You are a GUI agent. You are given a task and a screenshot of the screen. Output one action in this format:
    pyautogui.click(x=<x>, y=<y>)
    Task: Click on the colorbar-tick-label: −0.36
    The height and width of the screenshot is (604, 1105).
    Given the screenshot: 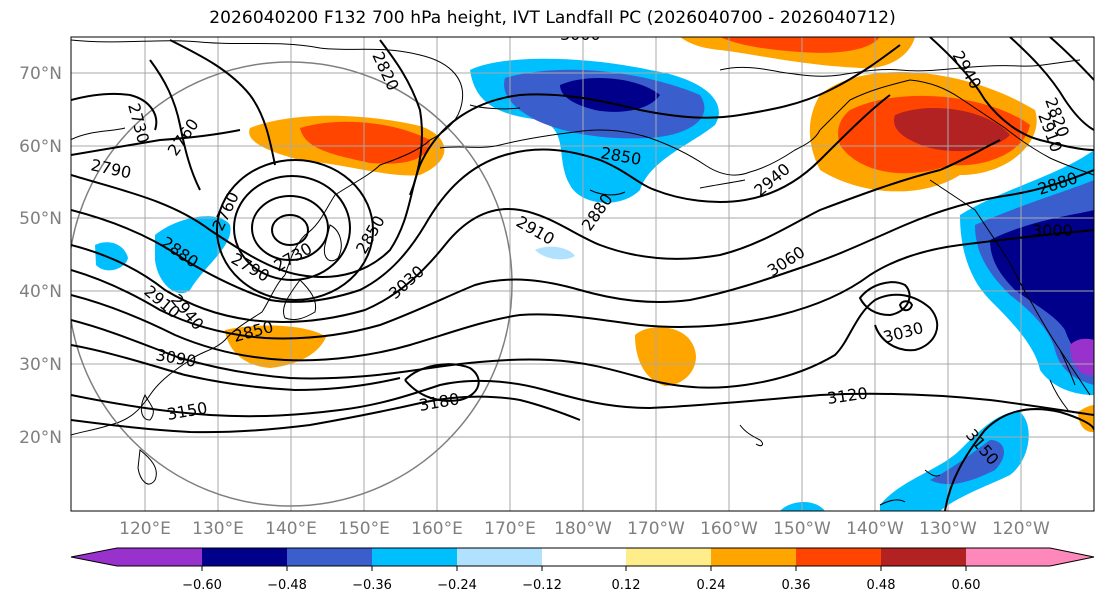 What is the action you would take?
    pyautogui.click(x=372, y=585)
    